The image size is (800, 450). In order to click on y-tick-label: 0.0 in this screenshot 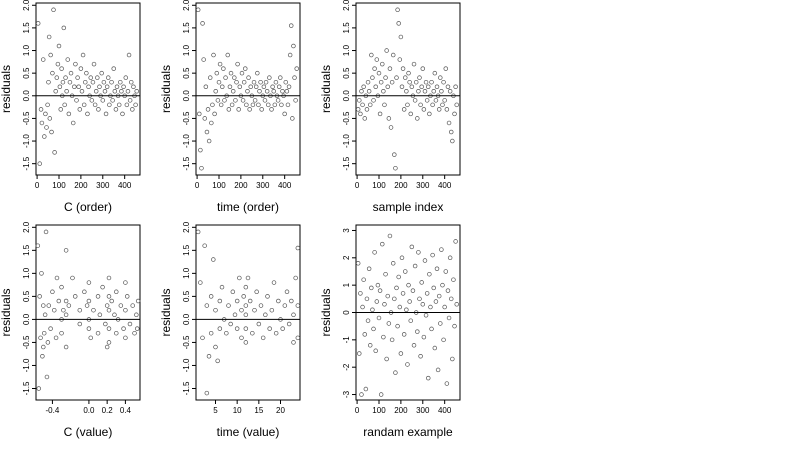, I will do `click(186, 319)`.